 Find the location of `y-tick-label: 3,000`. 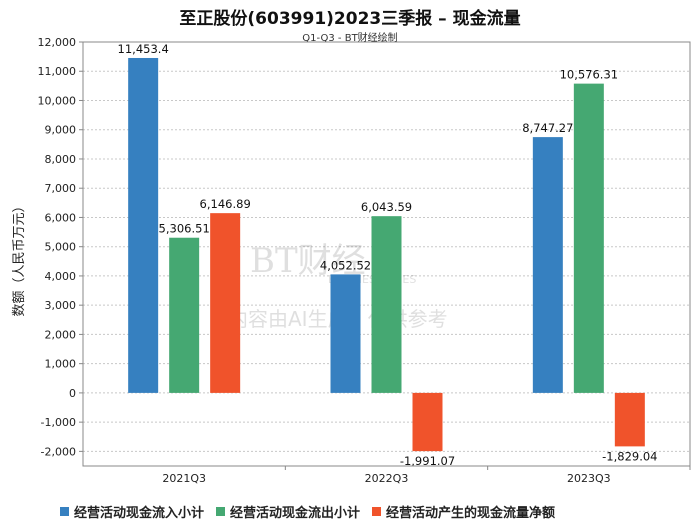

y-tick-label: 3,000 is located at coordinates (61, 305).